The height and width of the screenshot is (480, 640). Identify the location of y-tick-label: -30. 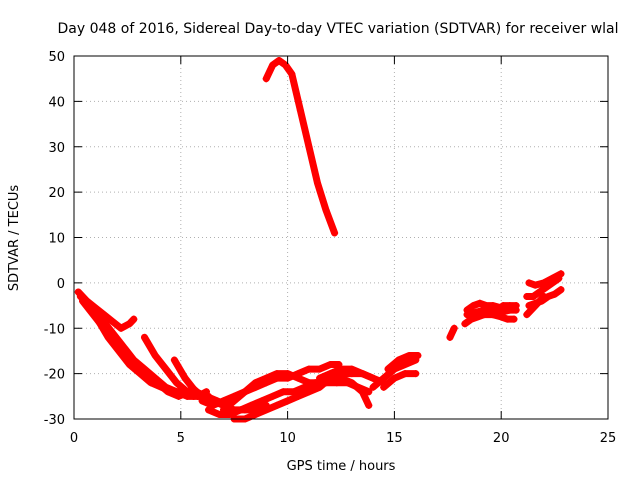
(54, 420).